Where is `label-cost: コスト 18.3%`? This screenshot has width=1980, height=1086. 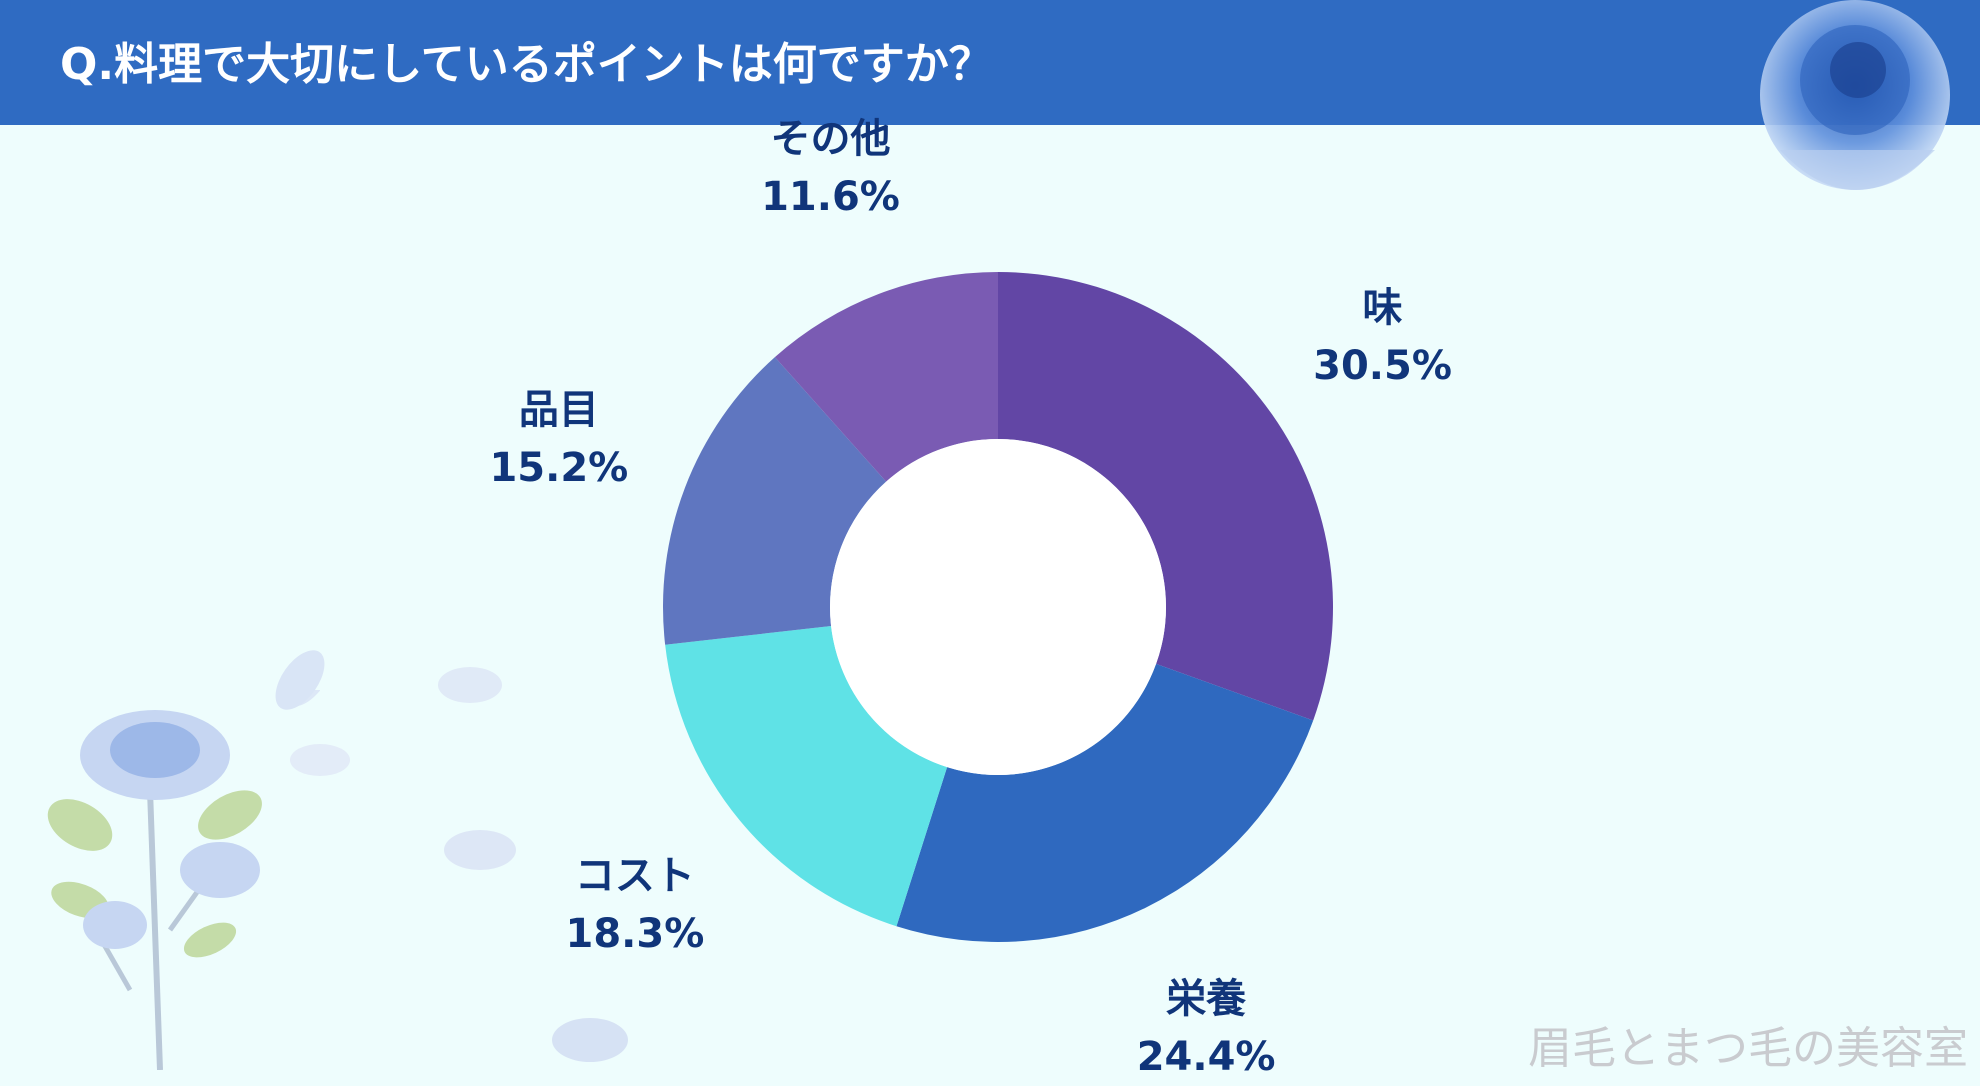 label-cost: コスト 18.3% is located at coordinates (635, 905).